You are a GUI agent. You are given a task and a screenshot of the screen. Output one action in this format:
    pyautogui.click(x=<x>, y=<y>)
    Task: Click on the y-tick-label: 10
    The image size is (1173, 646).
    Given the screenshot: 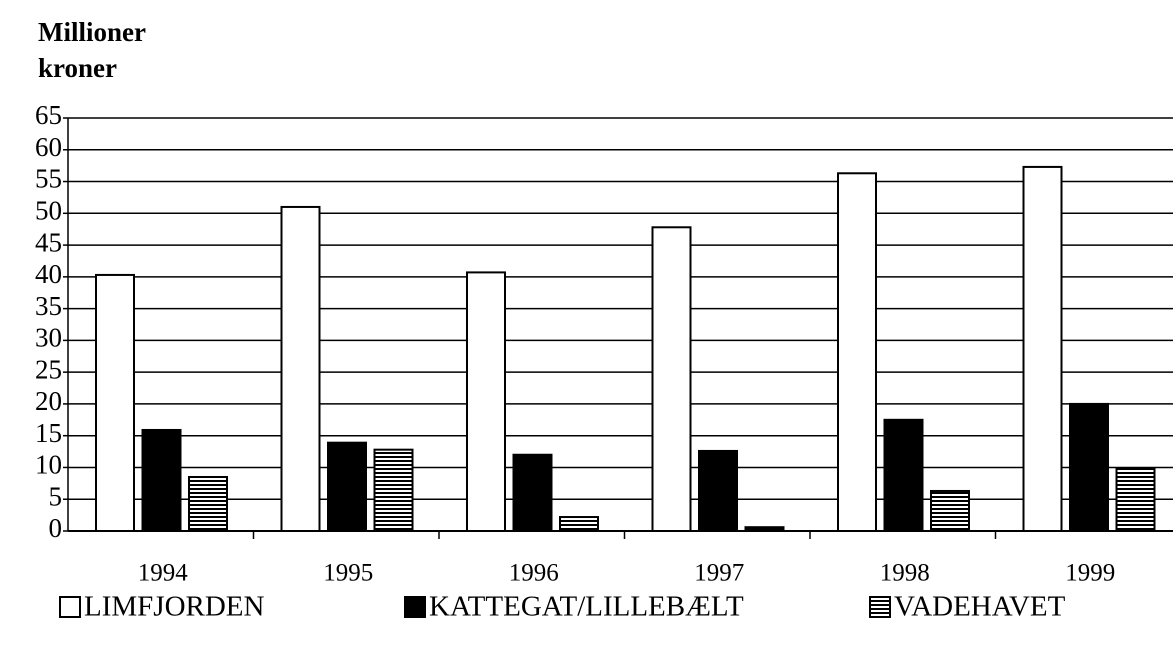 What is the action you would take?
    pyautogui.click(x=48, y=465)
    